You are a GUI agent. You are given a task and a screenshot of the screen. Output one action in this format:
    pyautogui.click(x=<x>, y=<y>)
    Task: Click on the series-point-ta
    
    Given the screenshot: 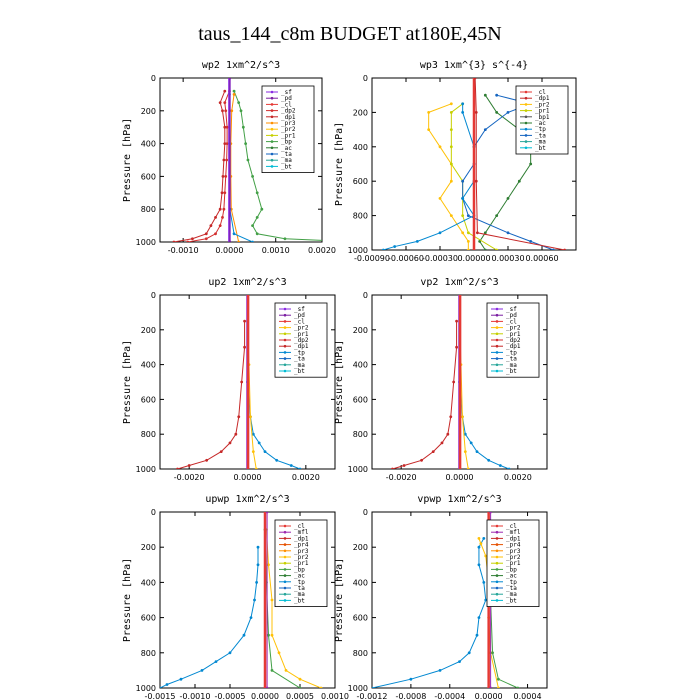 What is the action you would take?
    pyautogui.click(x=531, y=241)
    